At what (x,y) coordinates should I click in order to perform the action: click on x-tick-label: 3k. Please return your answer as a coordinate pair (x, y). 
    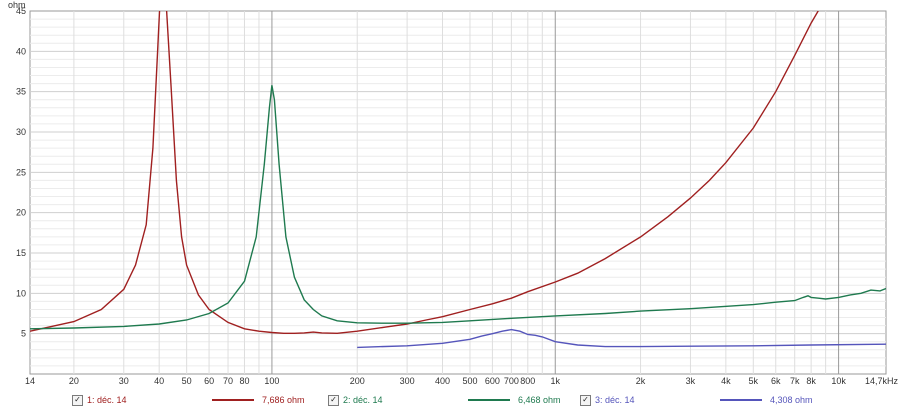
    Looking at the image, I should click on (691, 381).